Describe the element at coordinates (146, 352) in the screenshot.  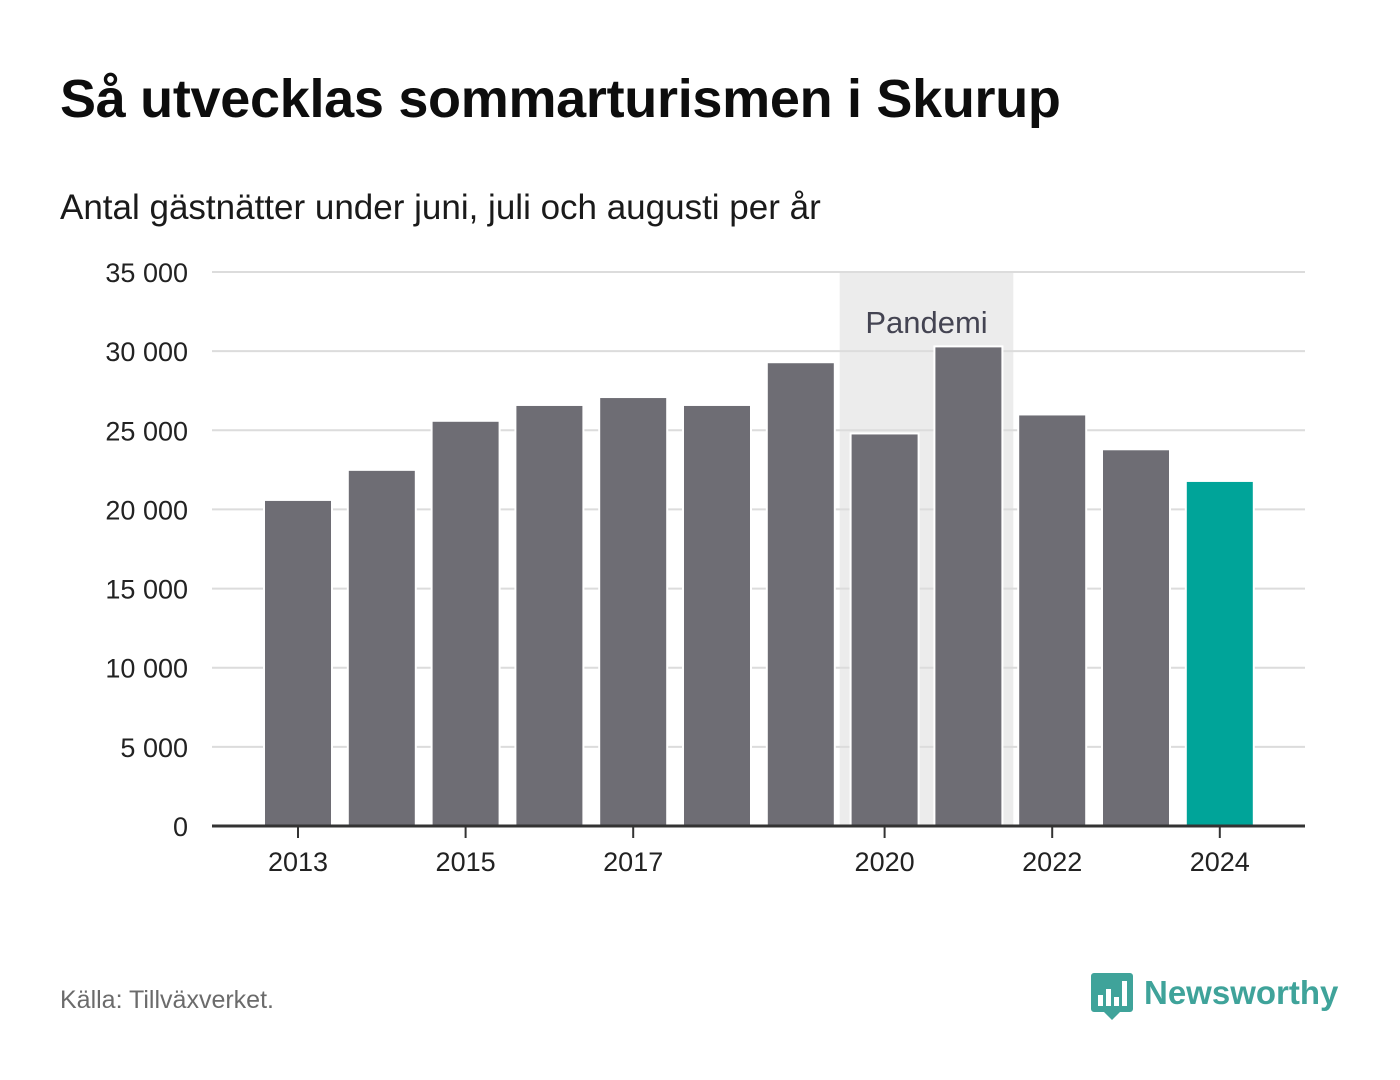
I see `y-tick-label: 30 000` at that location.